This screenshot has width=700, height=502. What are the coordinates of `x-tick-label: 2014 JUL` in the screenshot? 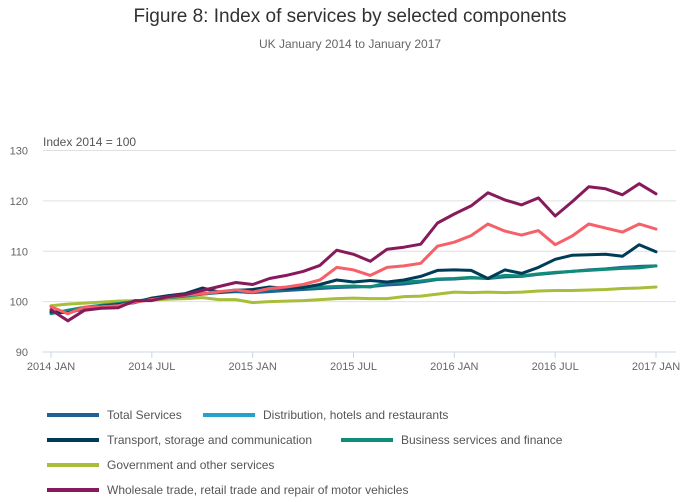 It's located at (151, 367).